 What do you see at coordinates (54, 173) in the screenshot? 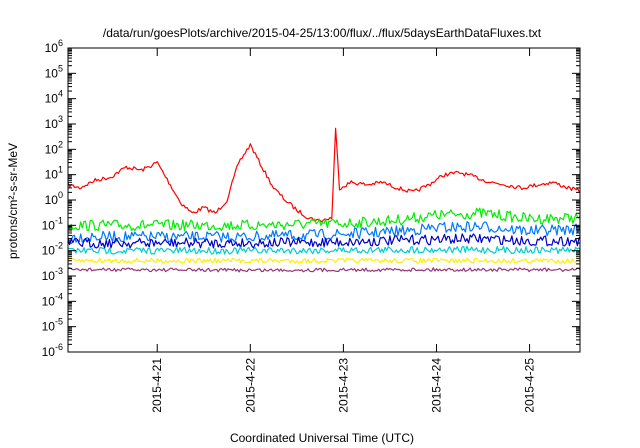
I see `y-tick-label: 10¹` at bounding box center [54, 173].